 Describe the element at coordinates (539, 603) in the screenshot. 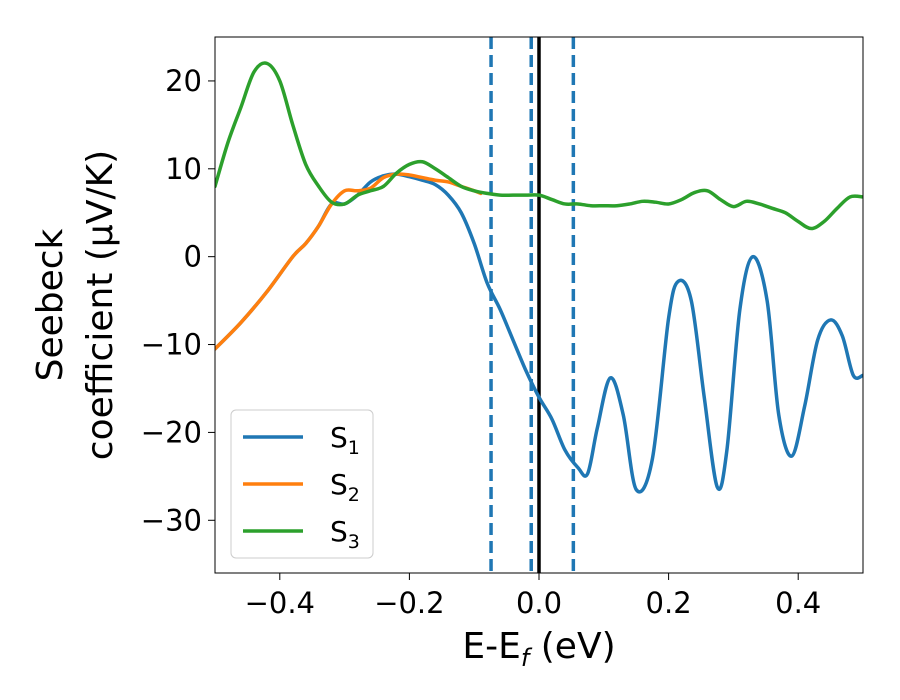

I see `x-tick-label: 0.0` at that location.